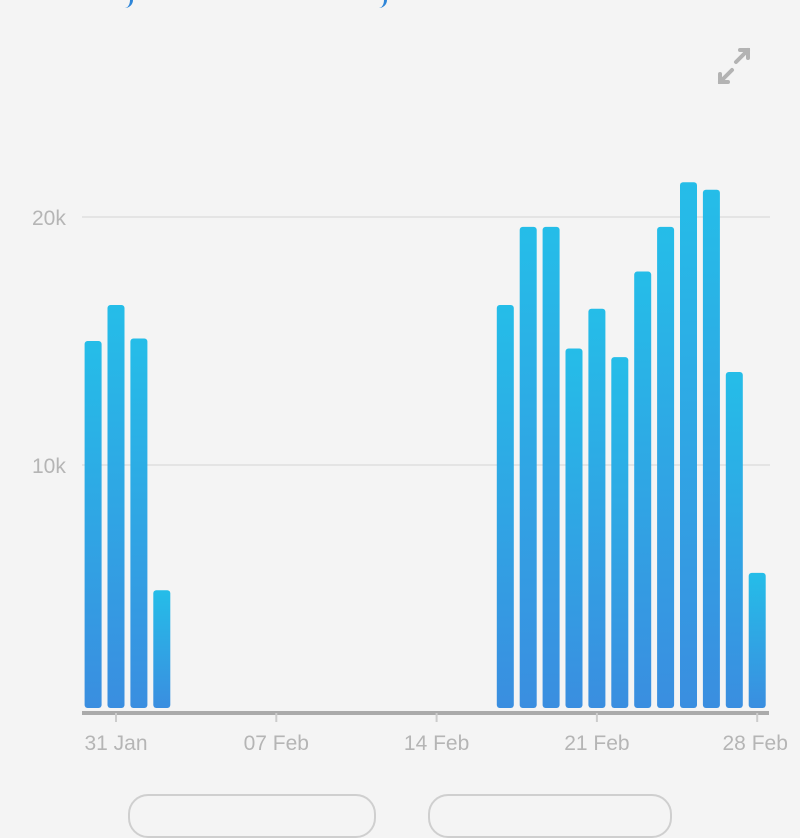 The width and height of the screenshot is (800, 838). What do you see at coordinates (755, 743) in the screenshot?
I see `x-tick-label: 28 Feb` at bounding box center [755, 743].